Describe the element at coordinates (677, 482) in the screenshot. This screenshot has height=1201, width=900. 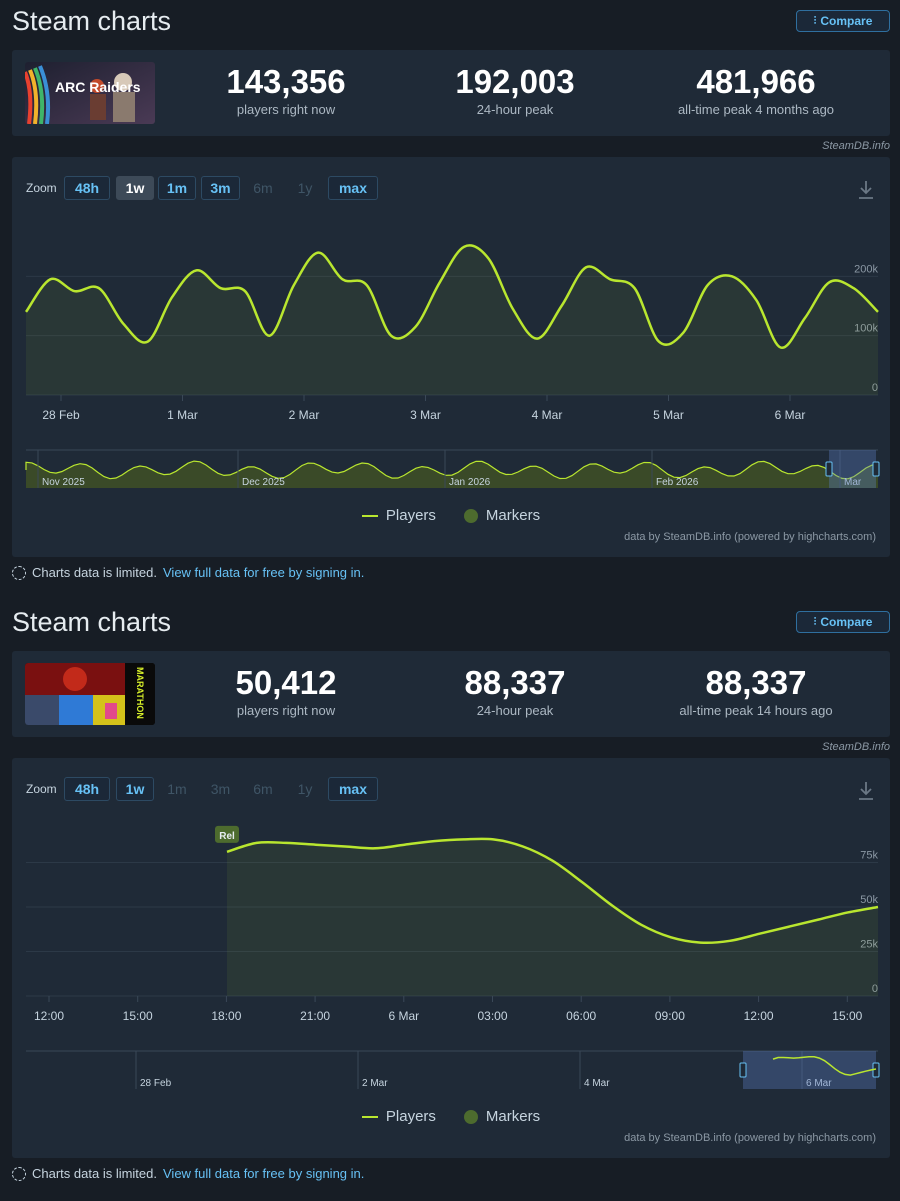
I see `navigator-label: Feb 2026` at that location.